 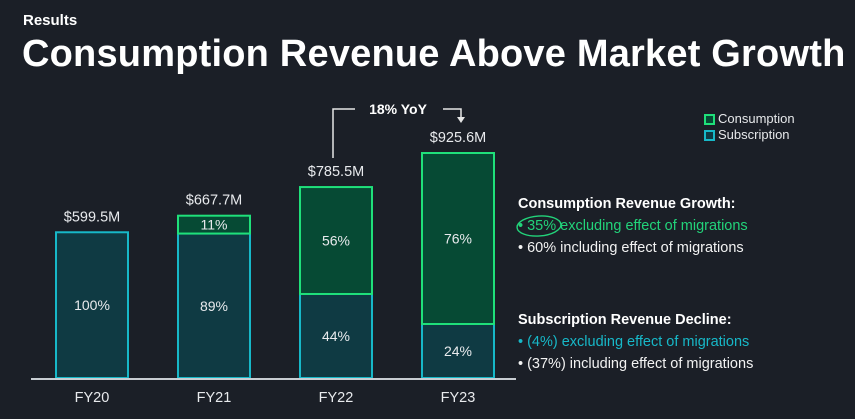 I want to click on yoy-arrow-head, so click(x=461, y=120).